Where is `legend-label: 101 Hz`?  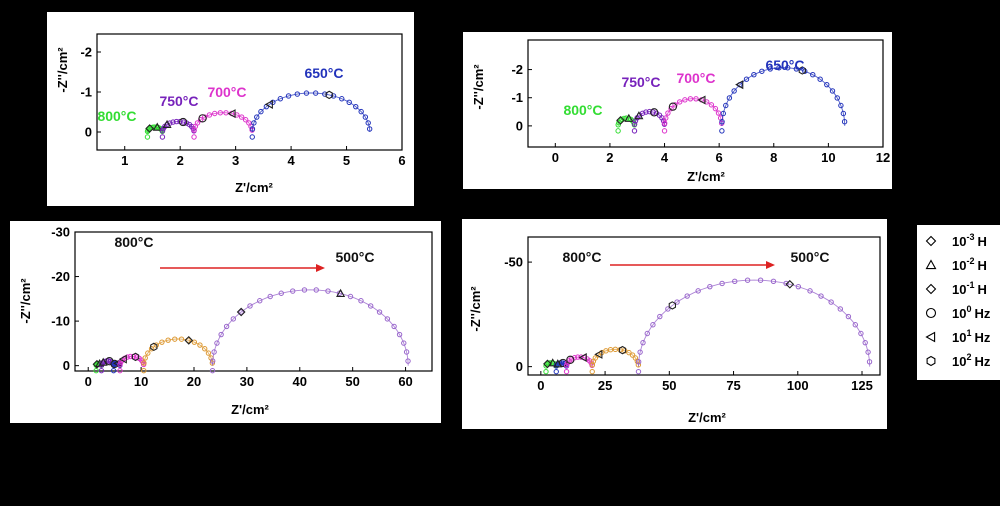 legend-label: 101 Hz is located at coordinates (971, 336).